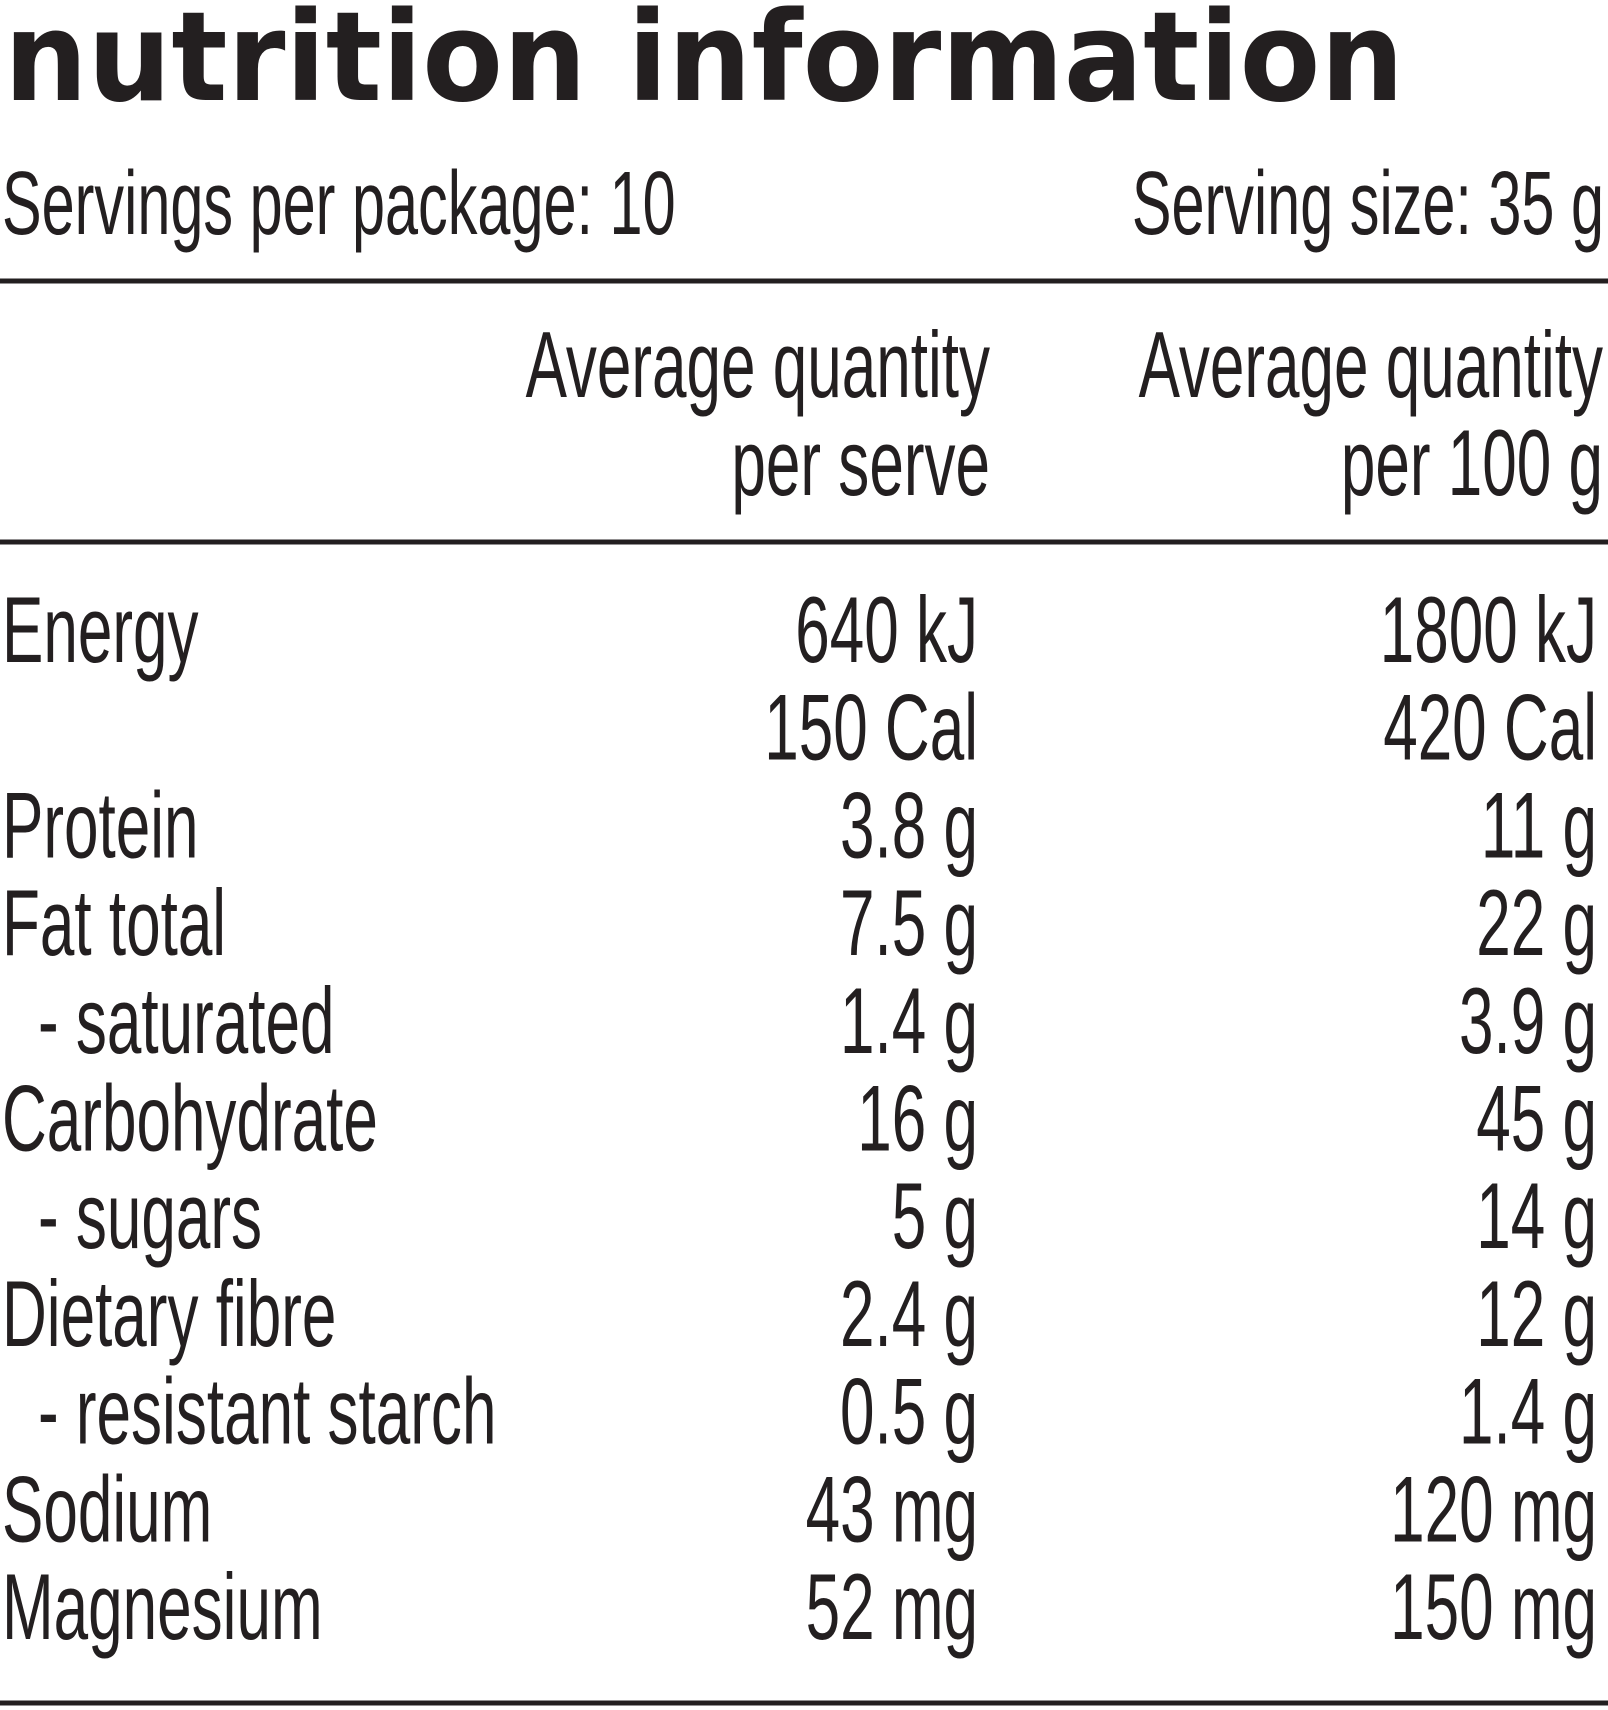  Describe the element at coordinates (1536, 922) in the screenshot. I see `quantity: 22 g` at that location.